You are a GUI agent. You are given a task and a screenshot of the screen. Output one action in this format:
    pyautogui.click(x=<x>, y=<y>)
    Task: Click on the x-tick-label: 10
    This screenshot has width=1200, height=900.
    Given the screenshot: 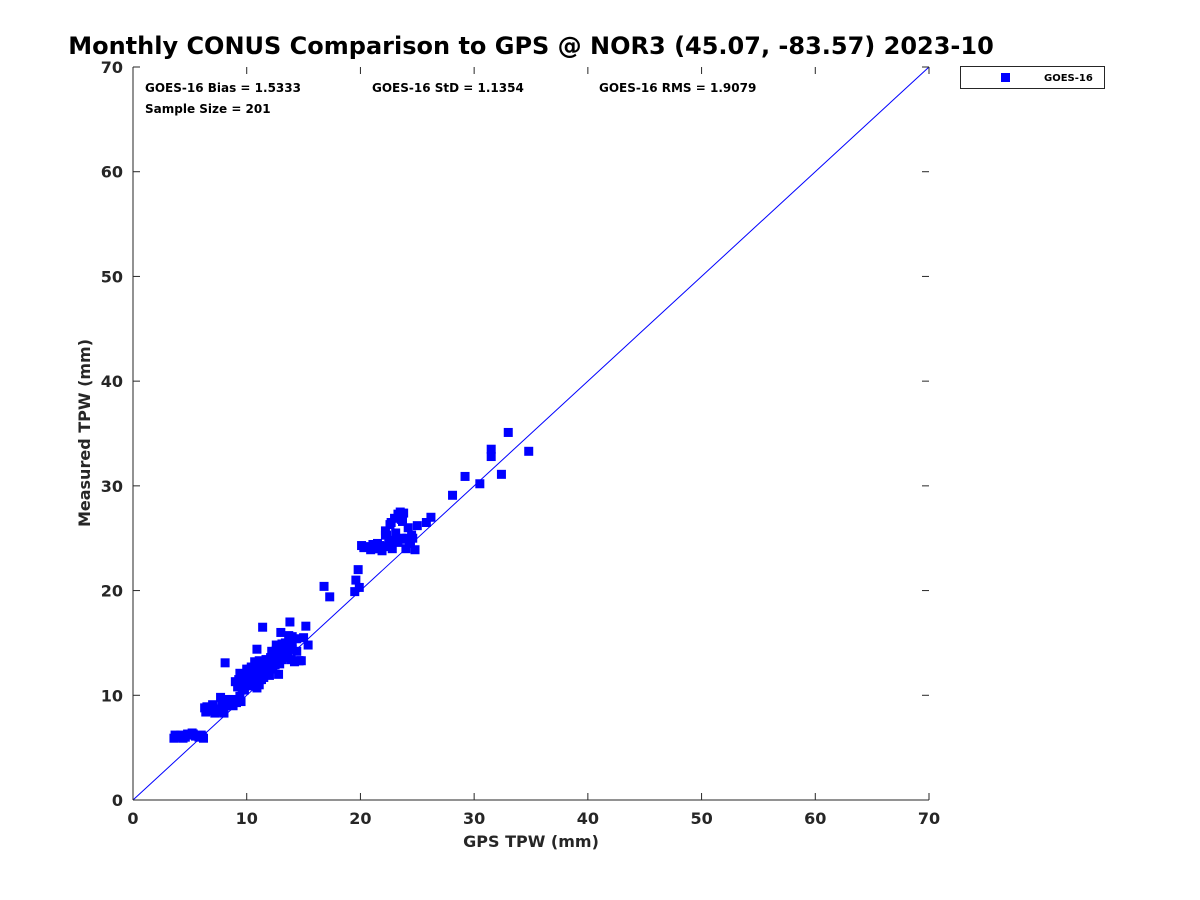 What is the action you would take?
    pyautogui.click(x=247, y=818)
    